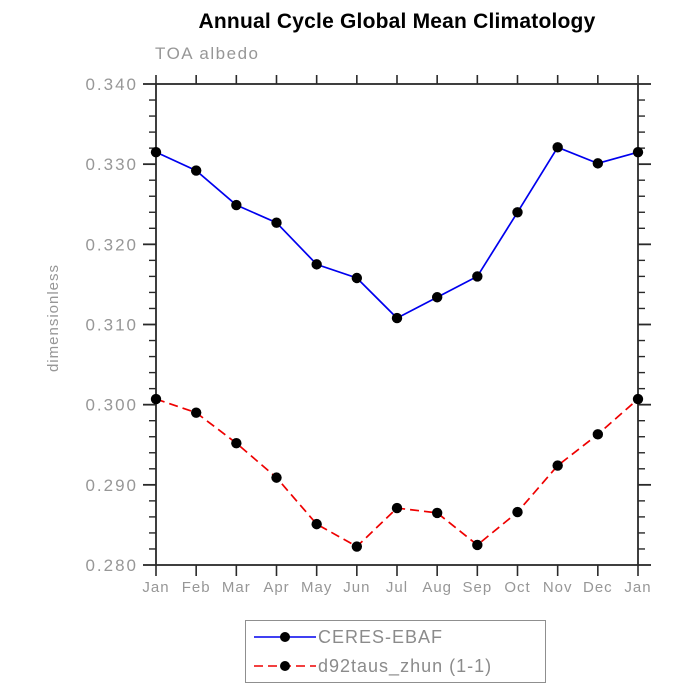 Image resolution: width=700 pixels, height=700 pixels. What do you see at coordinates (207, 53) in the screenshot?
I see `chart-subtitle: TOA albedo` at bounding box center [207, 53].